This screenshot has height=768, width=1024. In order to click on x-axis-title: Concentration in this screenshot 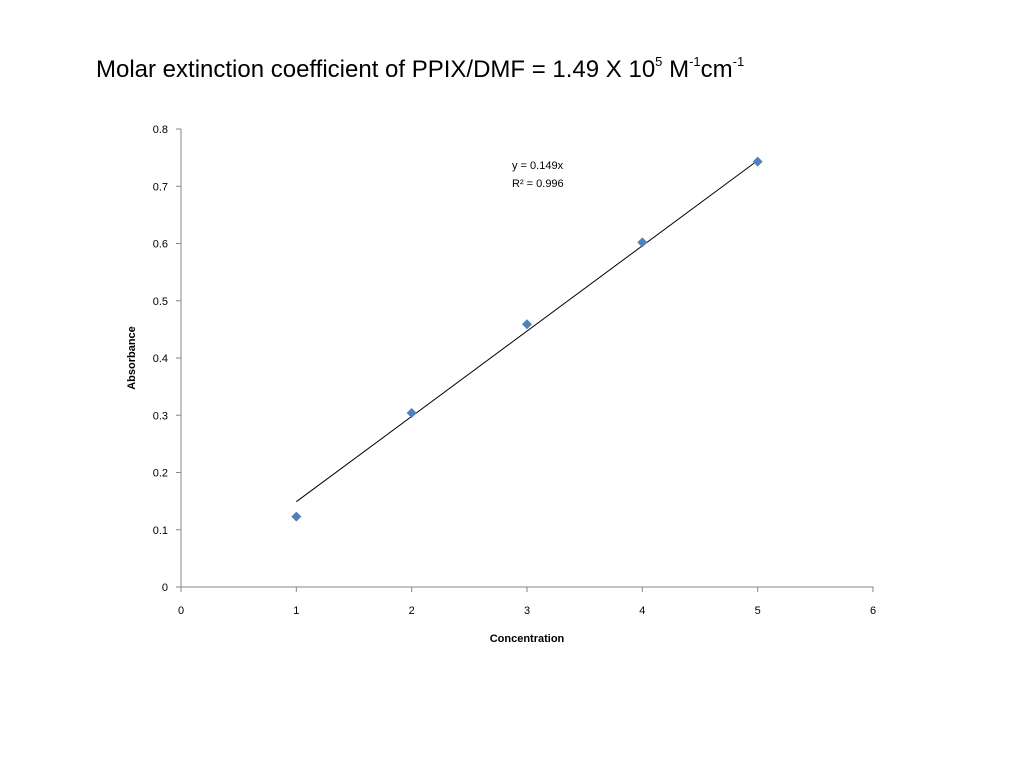, I will do `click(527, 639)`.